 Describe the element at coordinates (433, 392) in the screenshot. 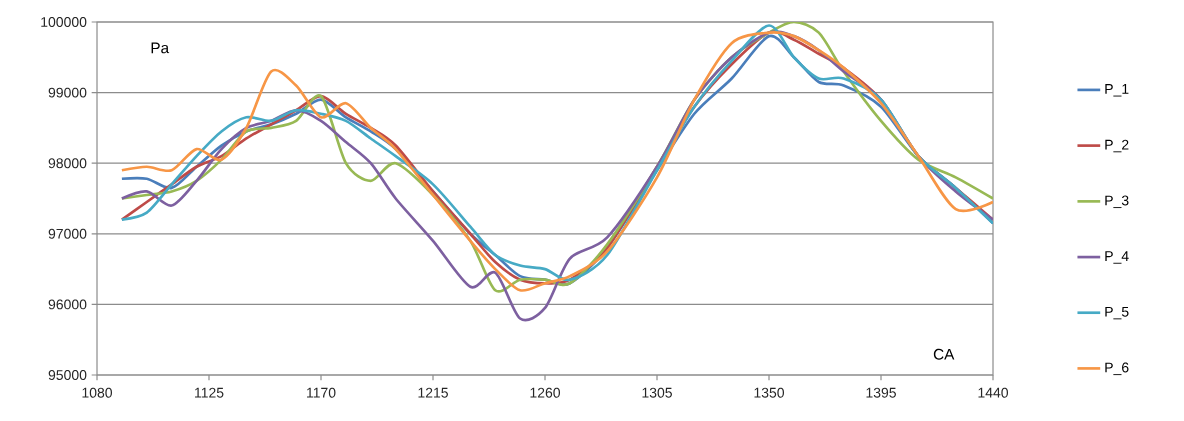

I see `x-tick-label: 1215` at that location.